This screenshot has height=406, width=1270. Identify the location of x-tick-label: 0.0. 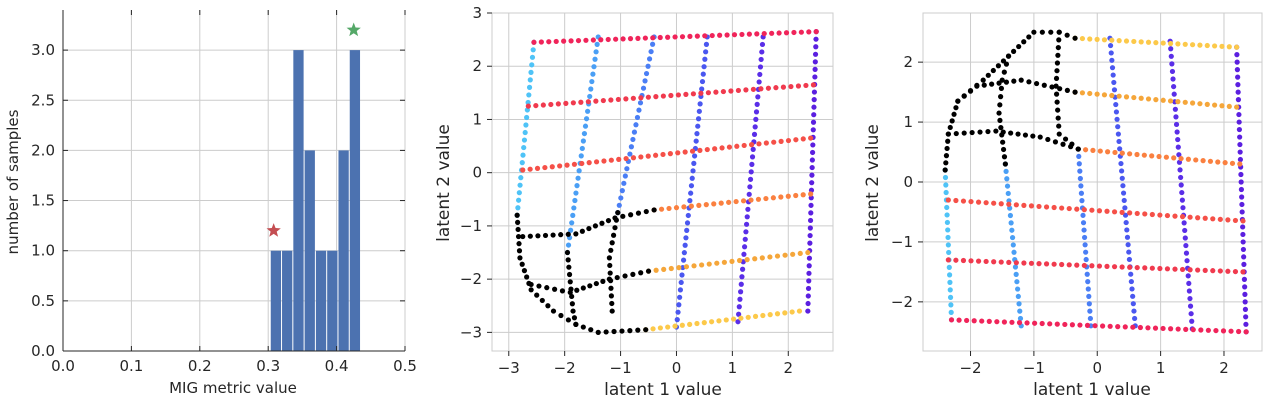
(63, 366).